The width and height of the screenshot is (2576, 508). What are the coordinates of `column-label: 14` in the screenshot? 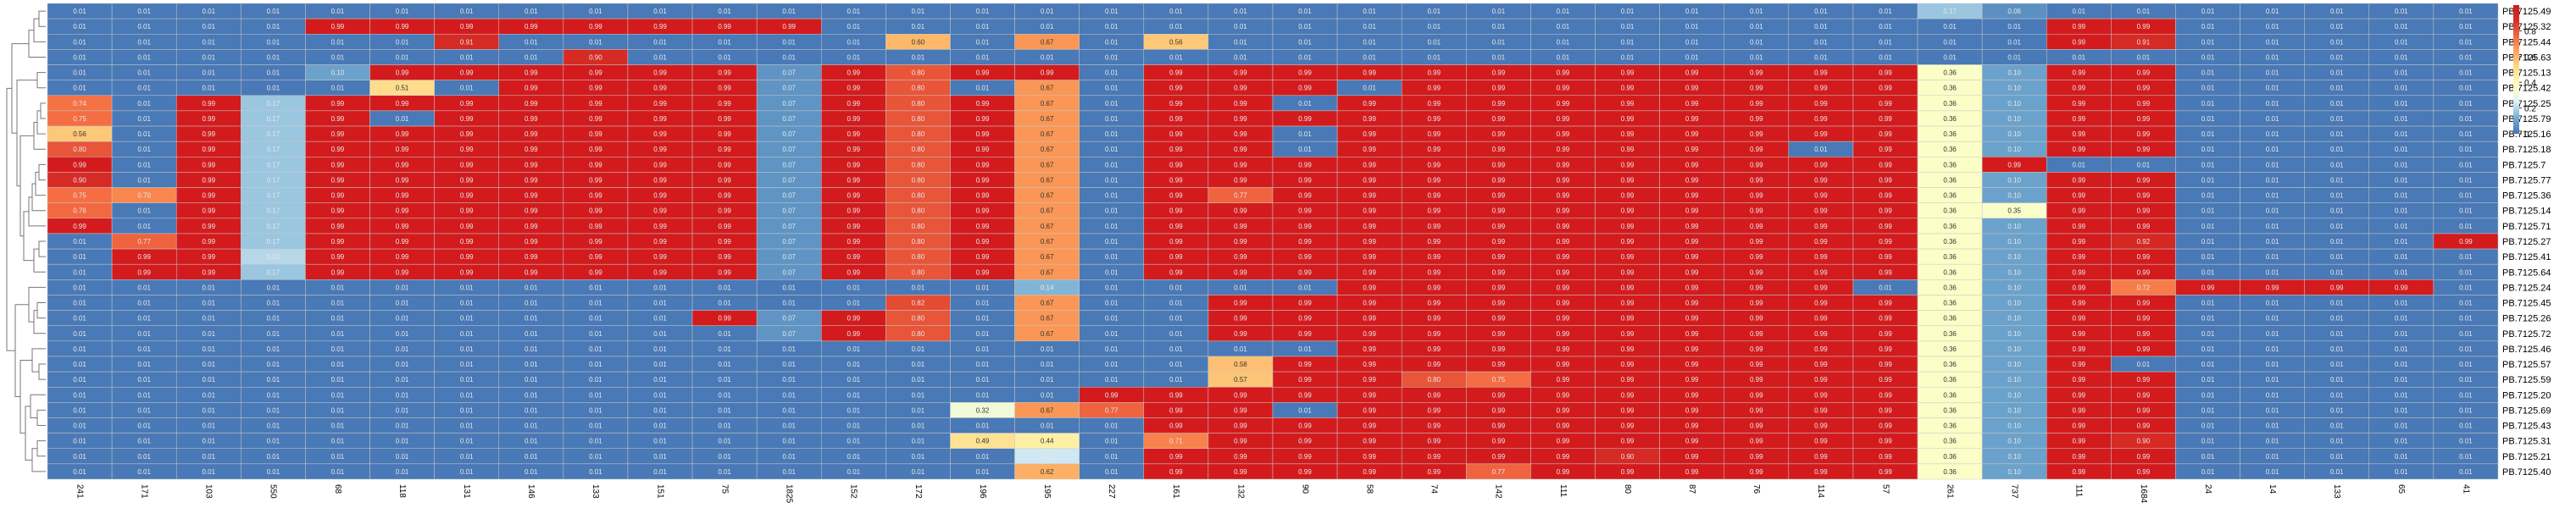 It's located at (2272, 489).